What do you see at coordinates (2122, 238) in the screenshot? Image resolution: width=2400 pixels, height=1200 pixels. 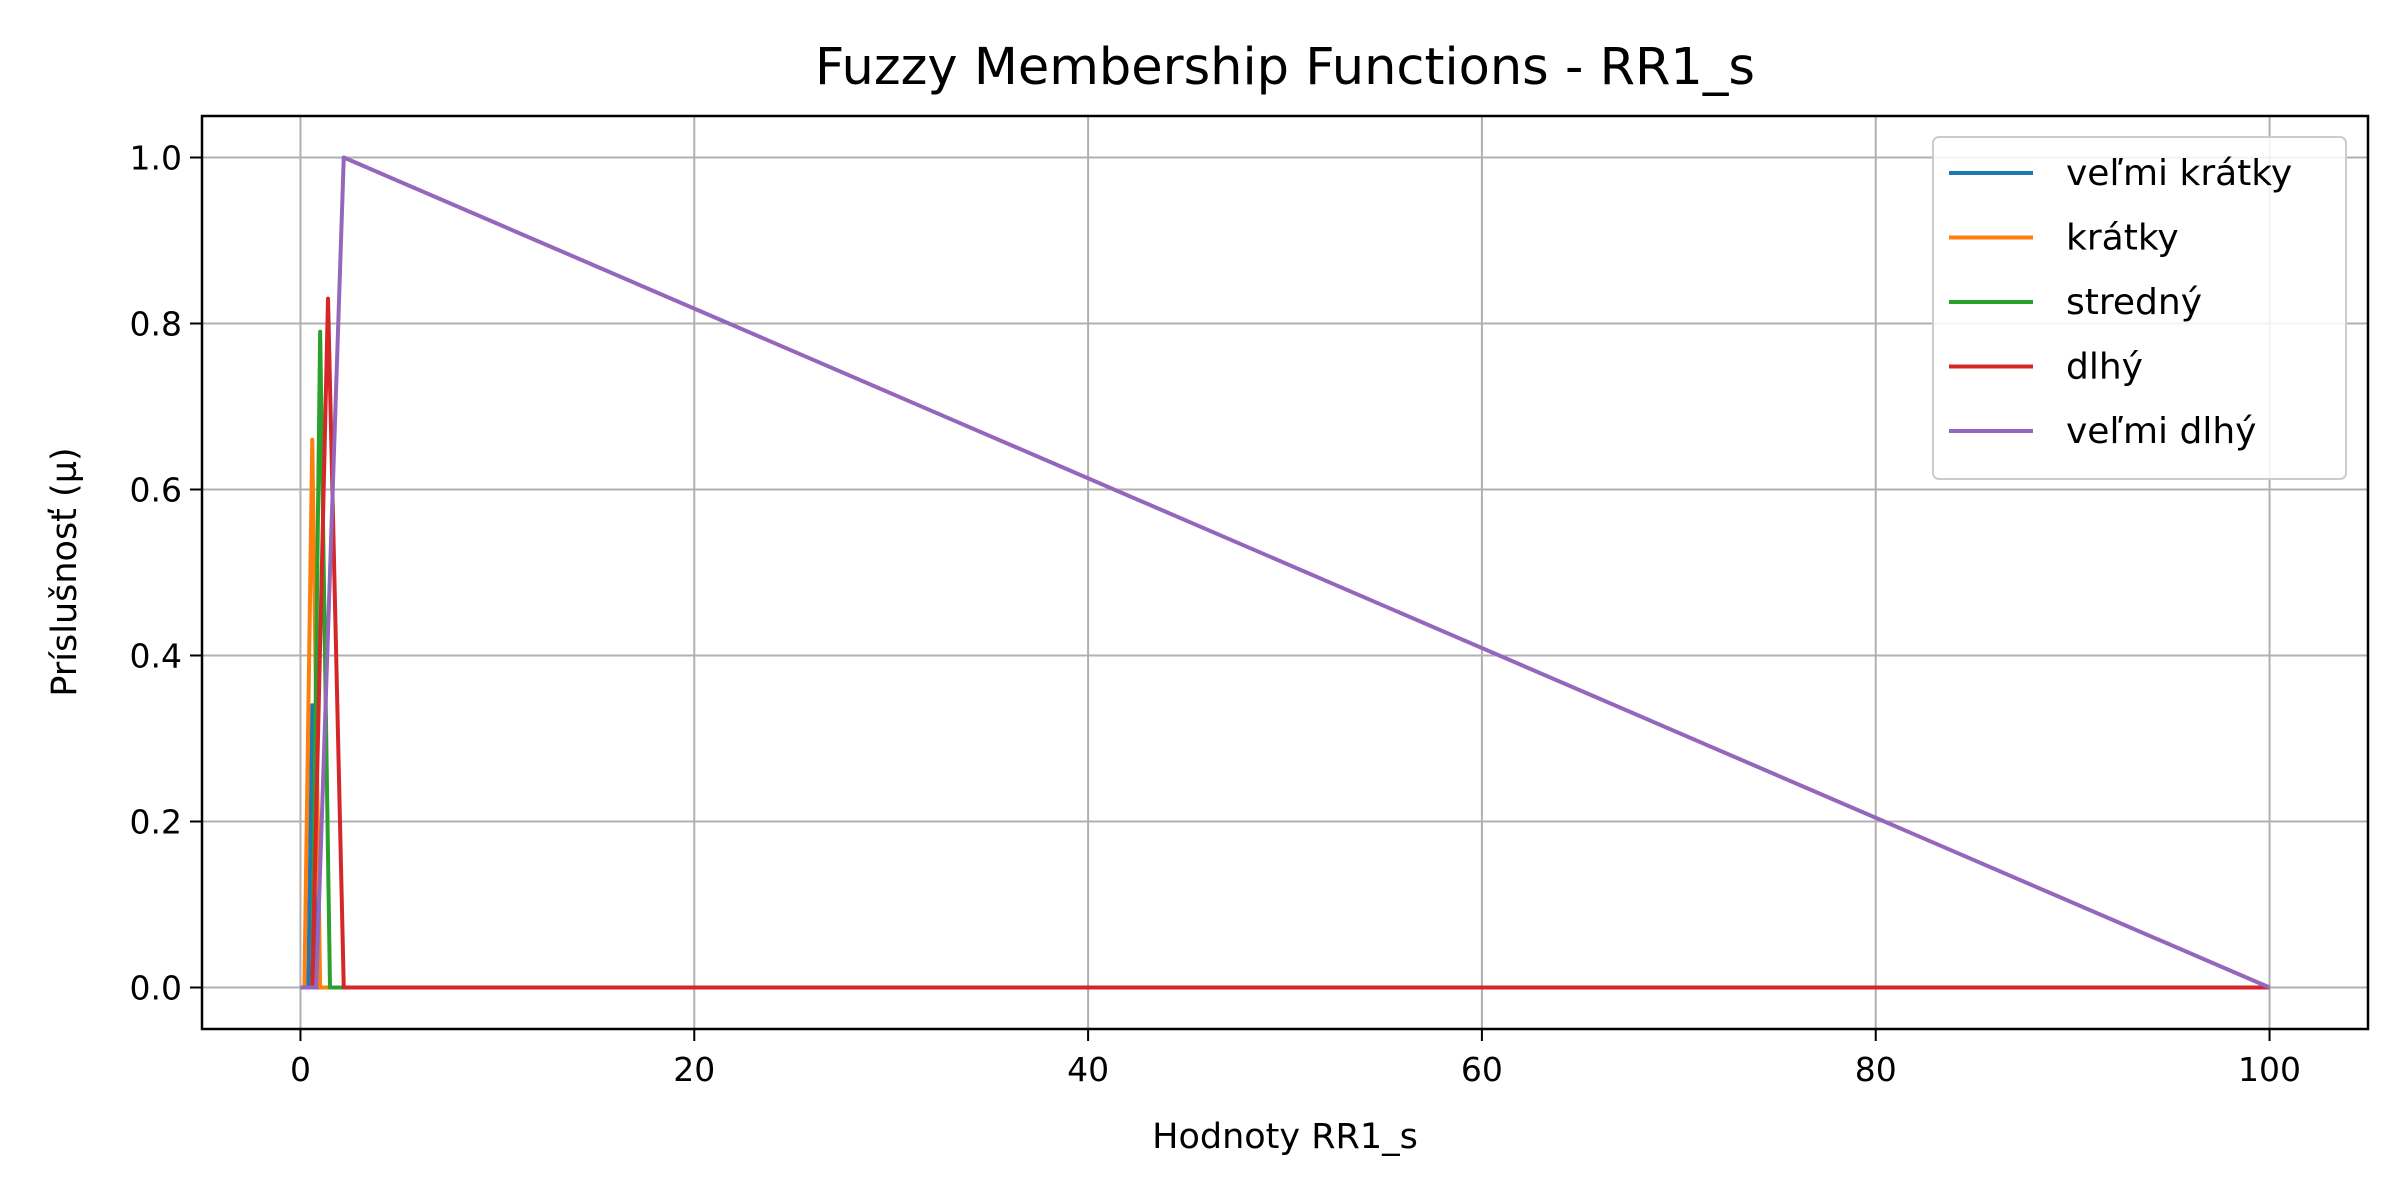 I see `legend-label: krátky` at bounding box center [2122, 238].